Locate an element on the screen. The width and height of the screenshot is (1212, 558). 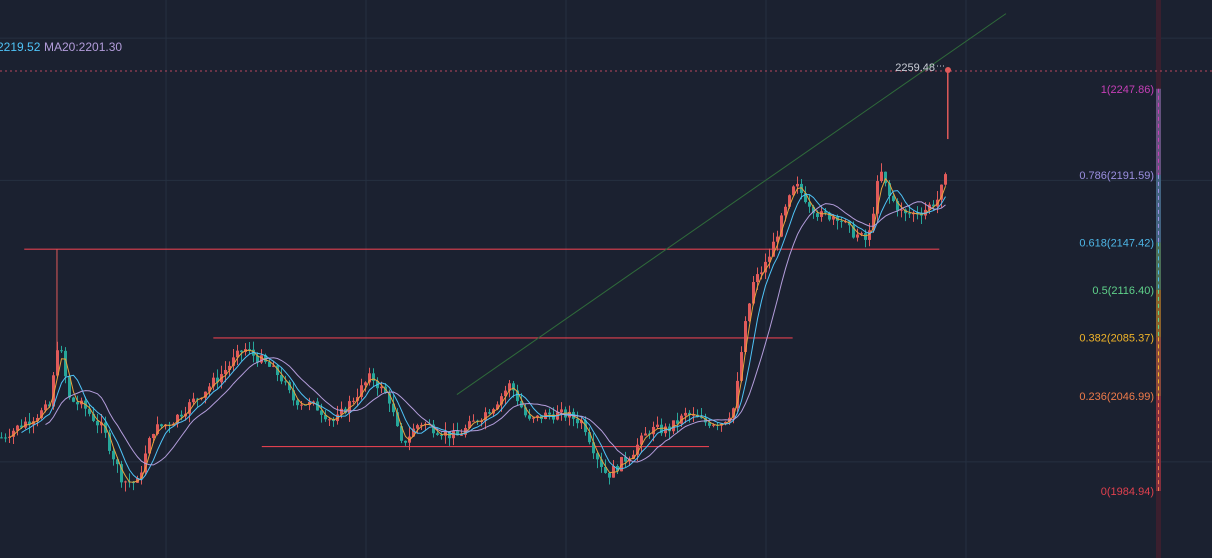
ma20-label: MA20:2201.30 is located at coordinates (83, 47).